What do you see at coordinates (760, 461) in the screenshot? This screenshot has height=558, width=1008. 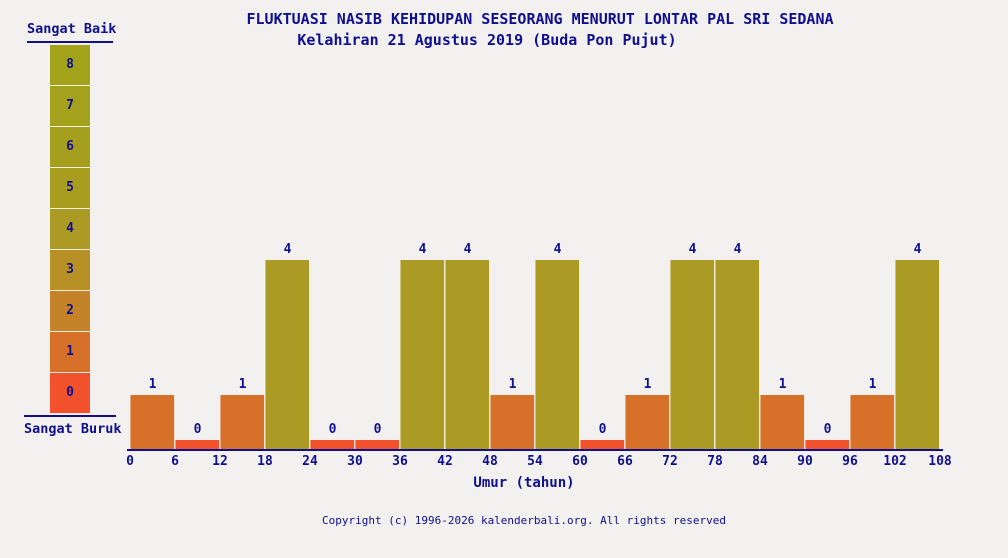 I see `x-tick-84: 84` at bounding box center [760, 461].